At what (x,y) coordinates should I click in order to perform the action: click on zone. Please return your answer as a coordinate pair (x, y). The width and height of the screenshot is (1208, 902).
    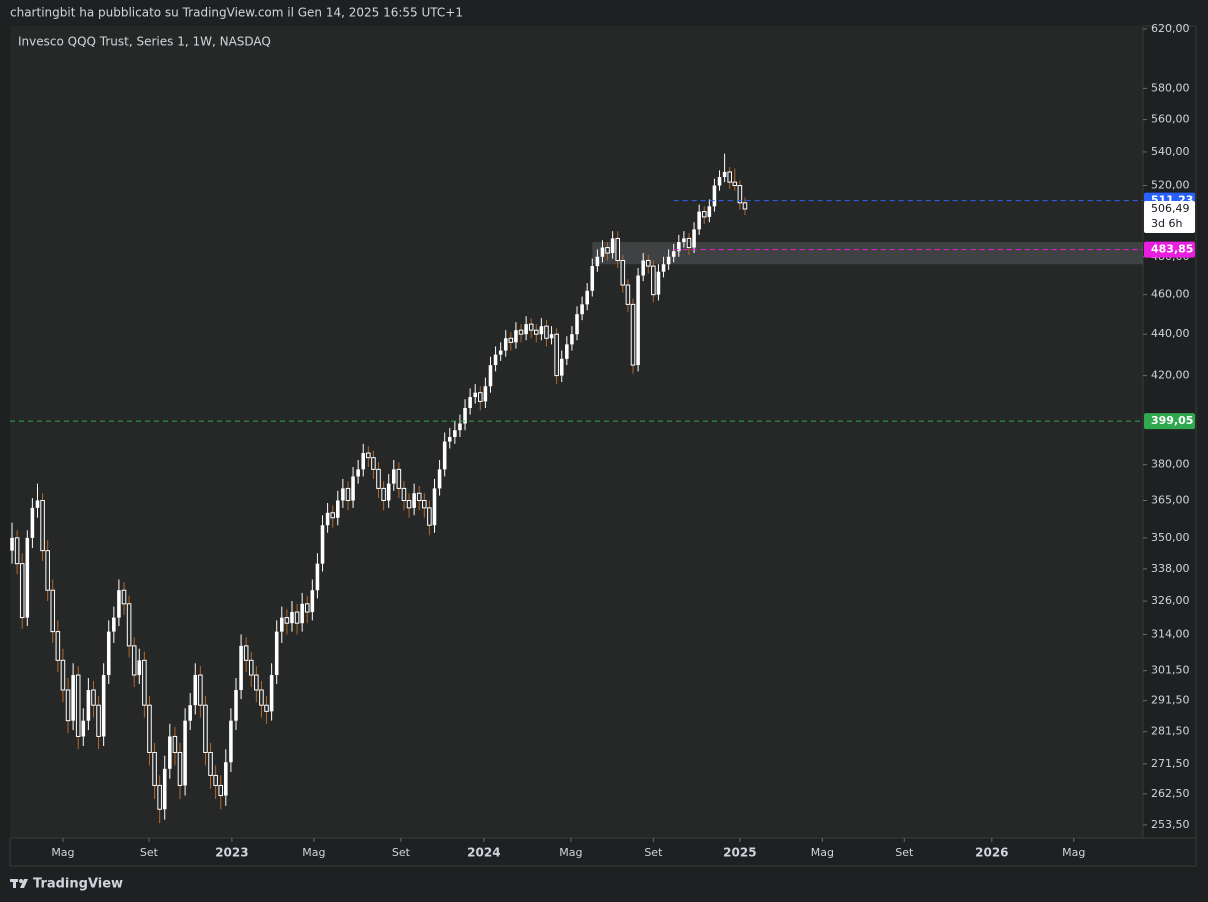
    Looking at the image, I should click on (867, 253).